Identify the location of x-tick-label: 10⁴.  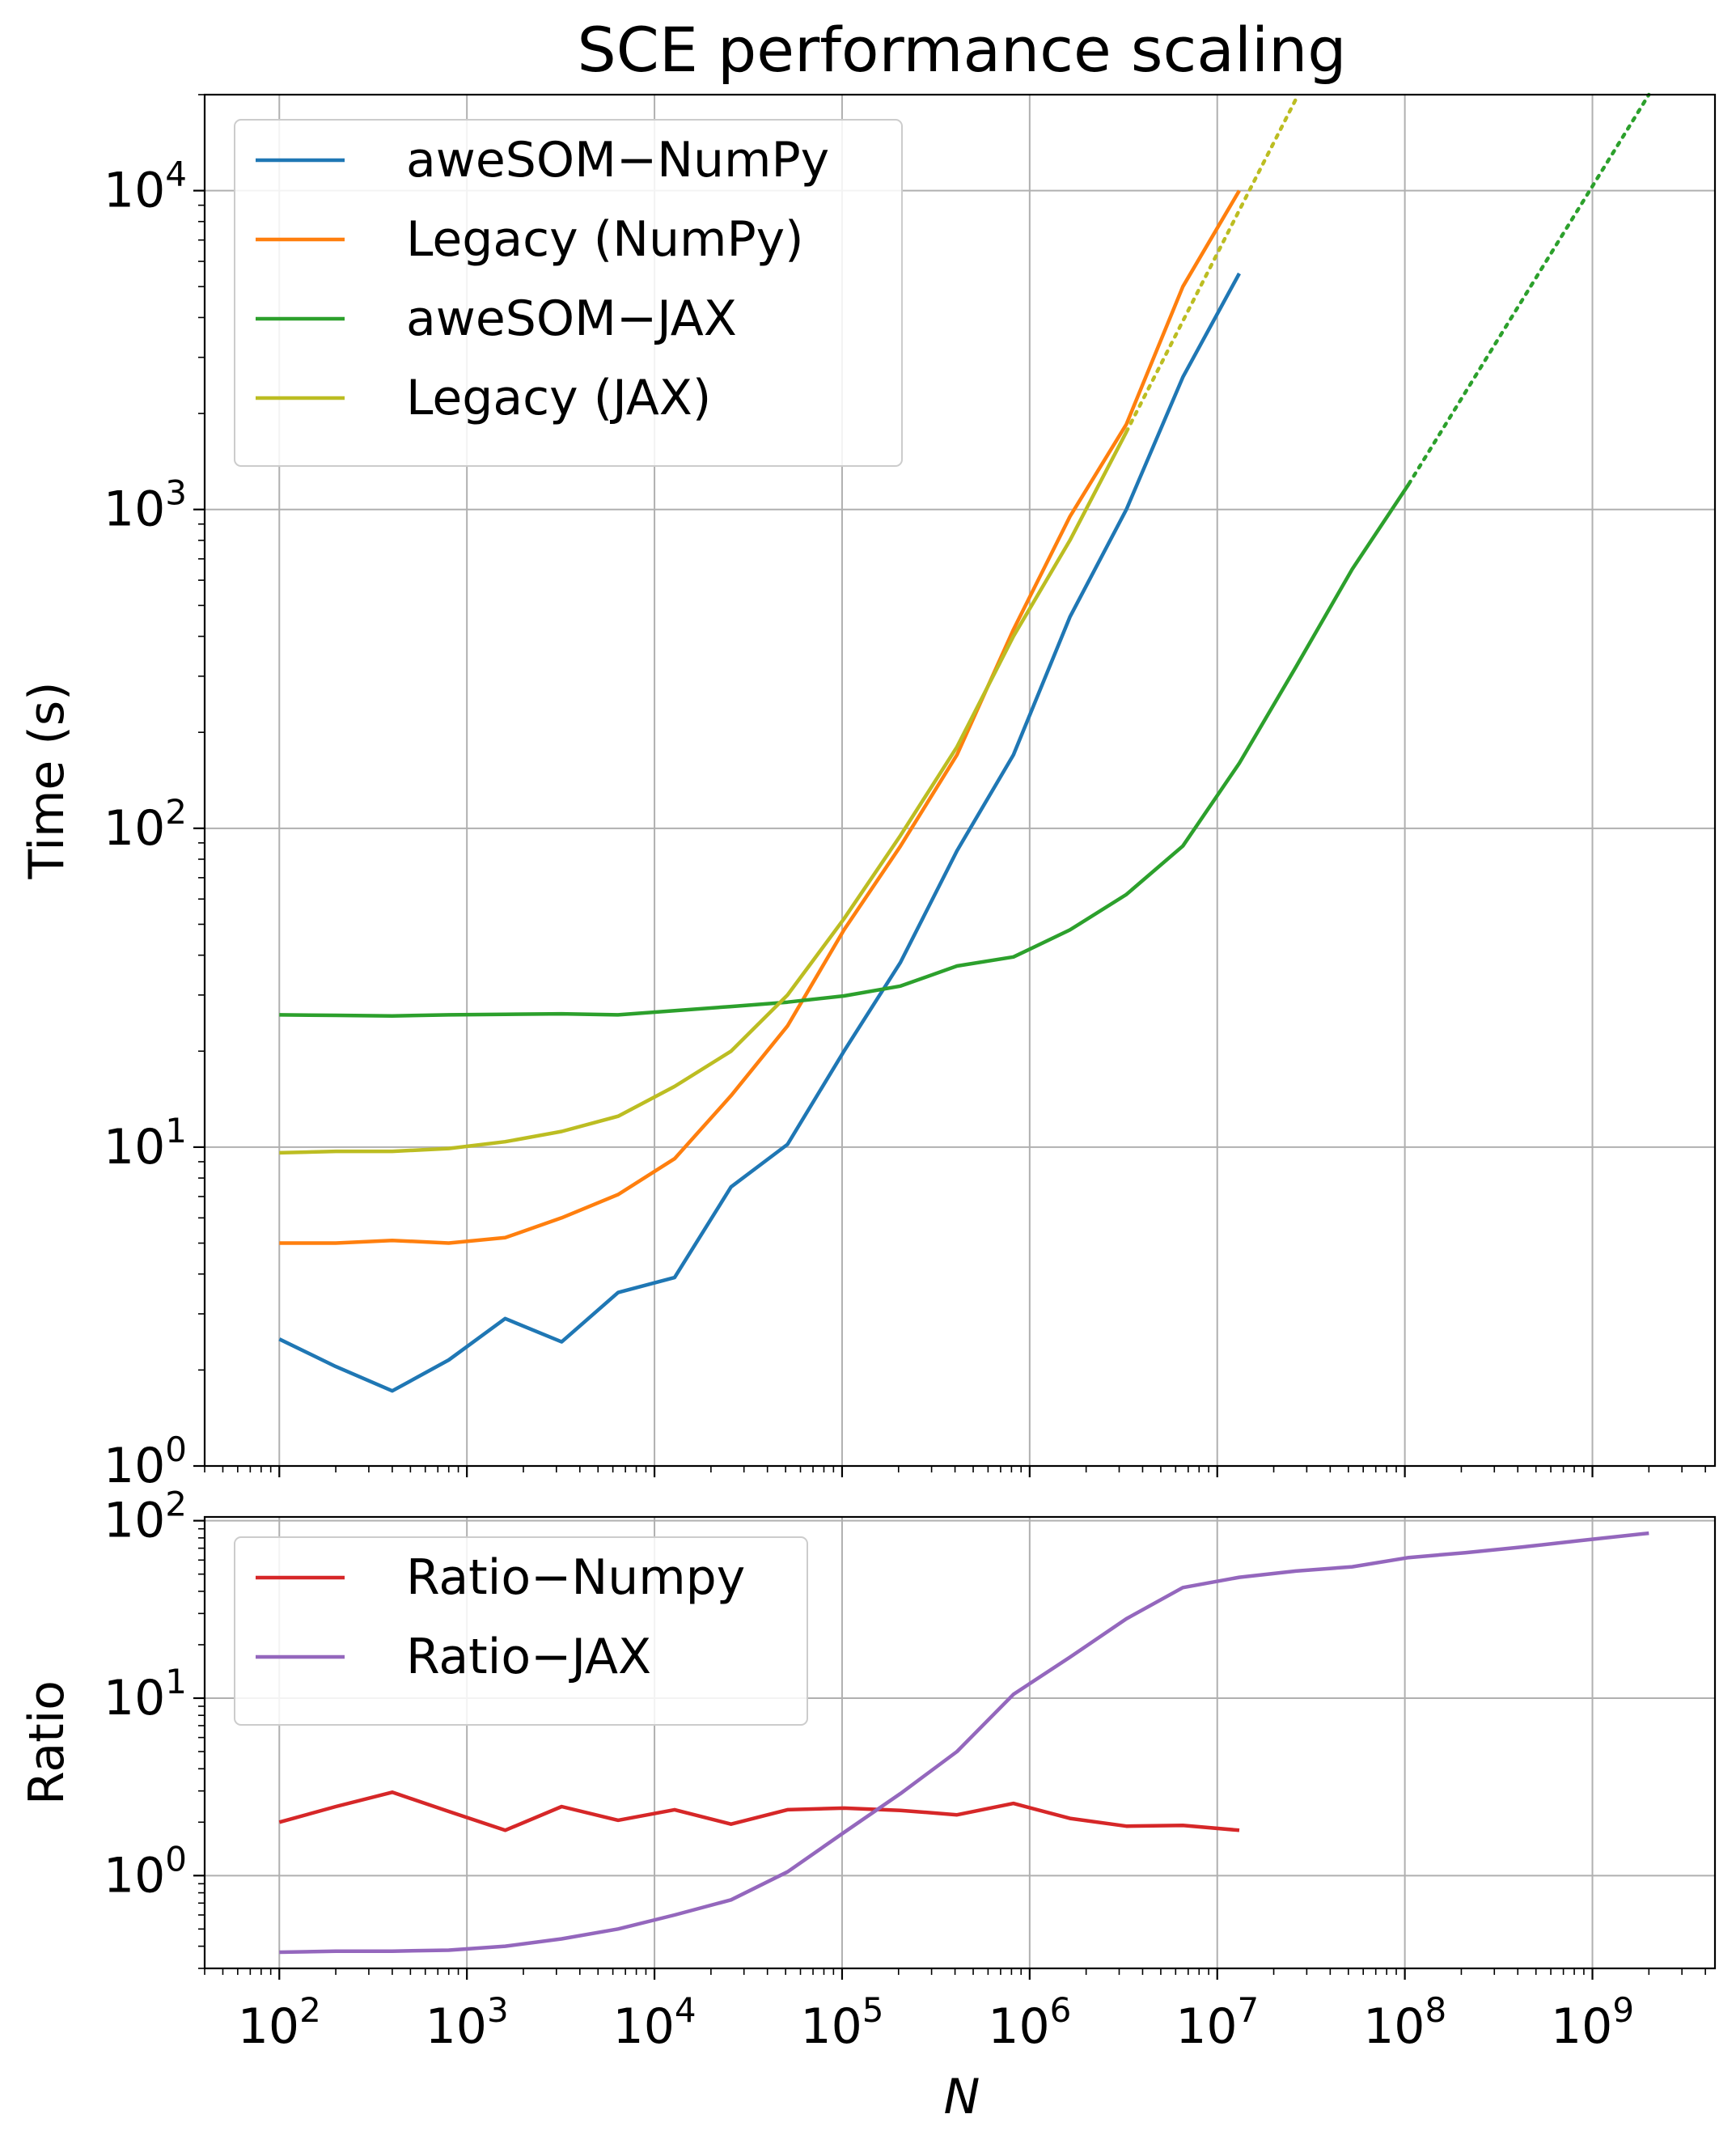
(655, 2022).